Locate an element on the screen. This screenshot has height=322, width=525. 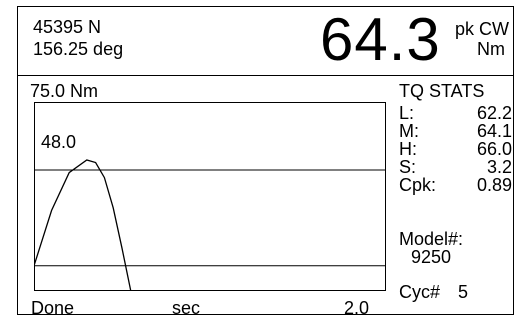
model-label: Model#: is located at coordinates (431, 239).